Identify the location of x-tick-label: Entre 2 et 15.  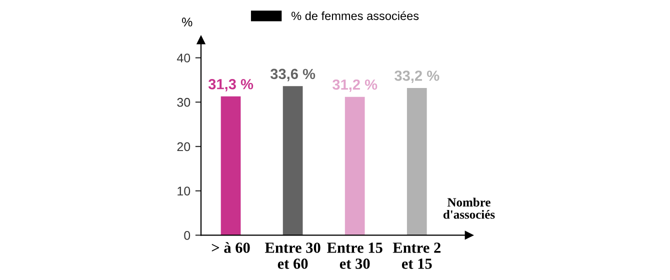
(416, 255).